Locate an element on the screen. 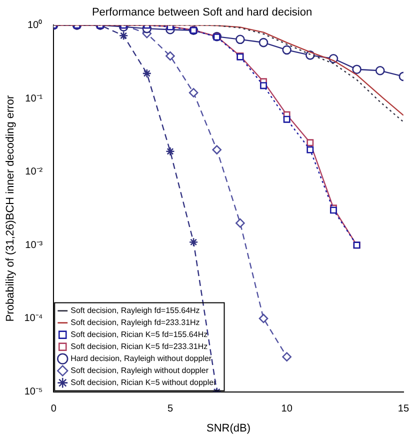  legend-label: Soft decision, Rician K=5 without doppler is located at coordinates (143, 383).